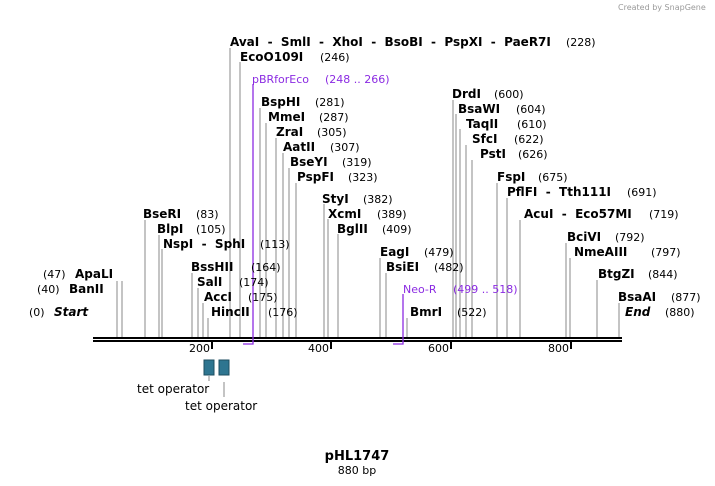 The height and width of the screenshot is (486, 715). I want to click on enzyme-pos: (113), so click(275, 244).